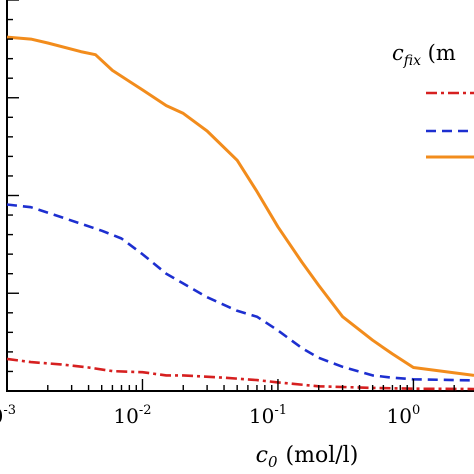 This screenshot has width=474, height=474. Describe the element at coordinates (416, 410) in the screenshot. I see `x-tick-exponent: 0` at that location.